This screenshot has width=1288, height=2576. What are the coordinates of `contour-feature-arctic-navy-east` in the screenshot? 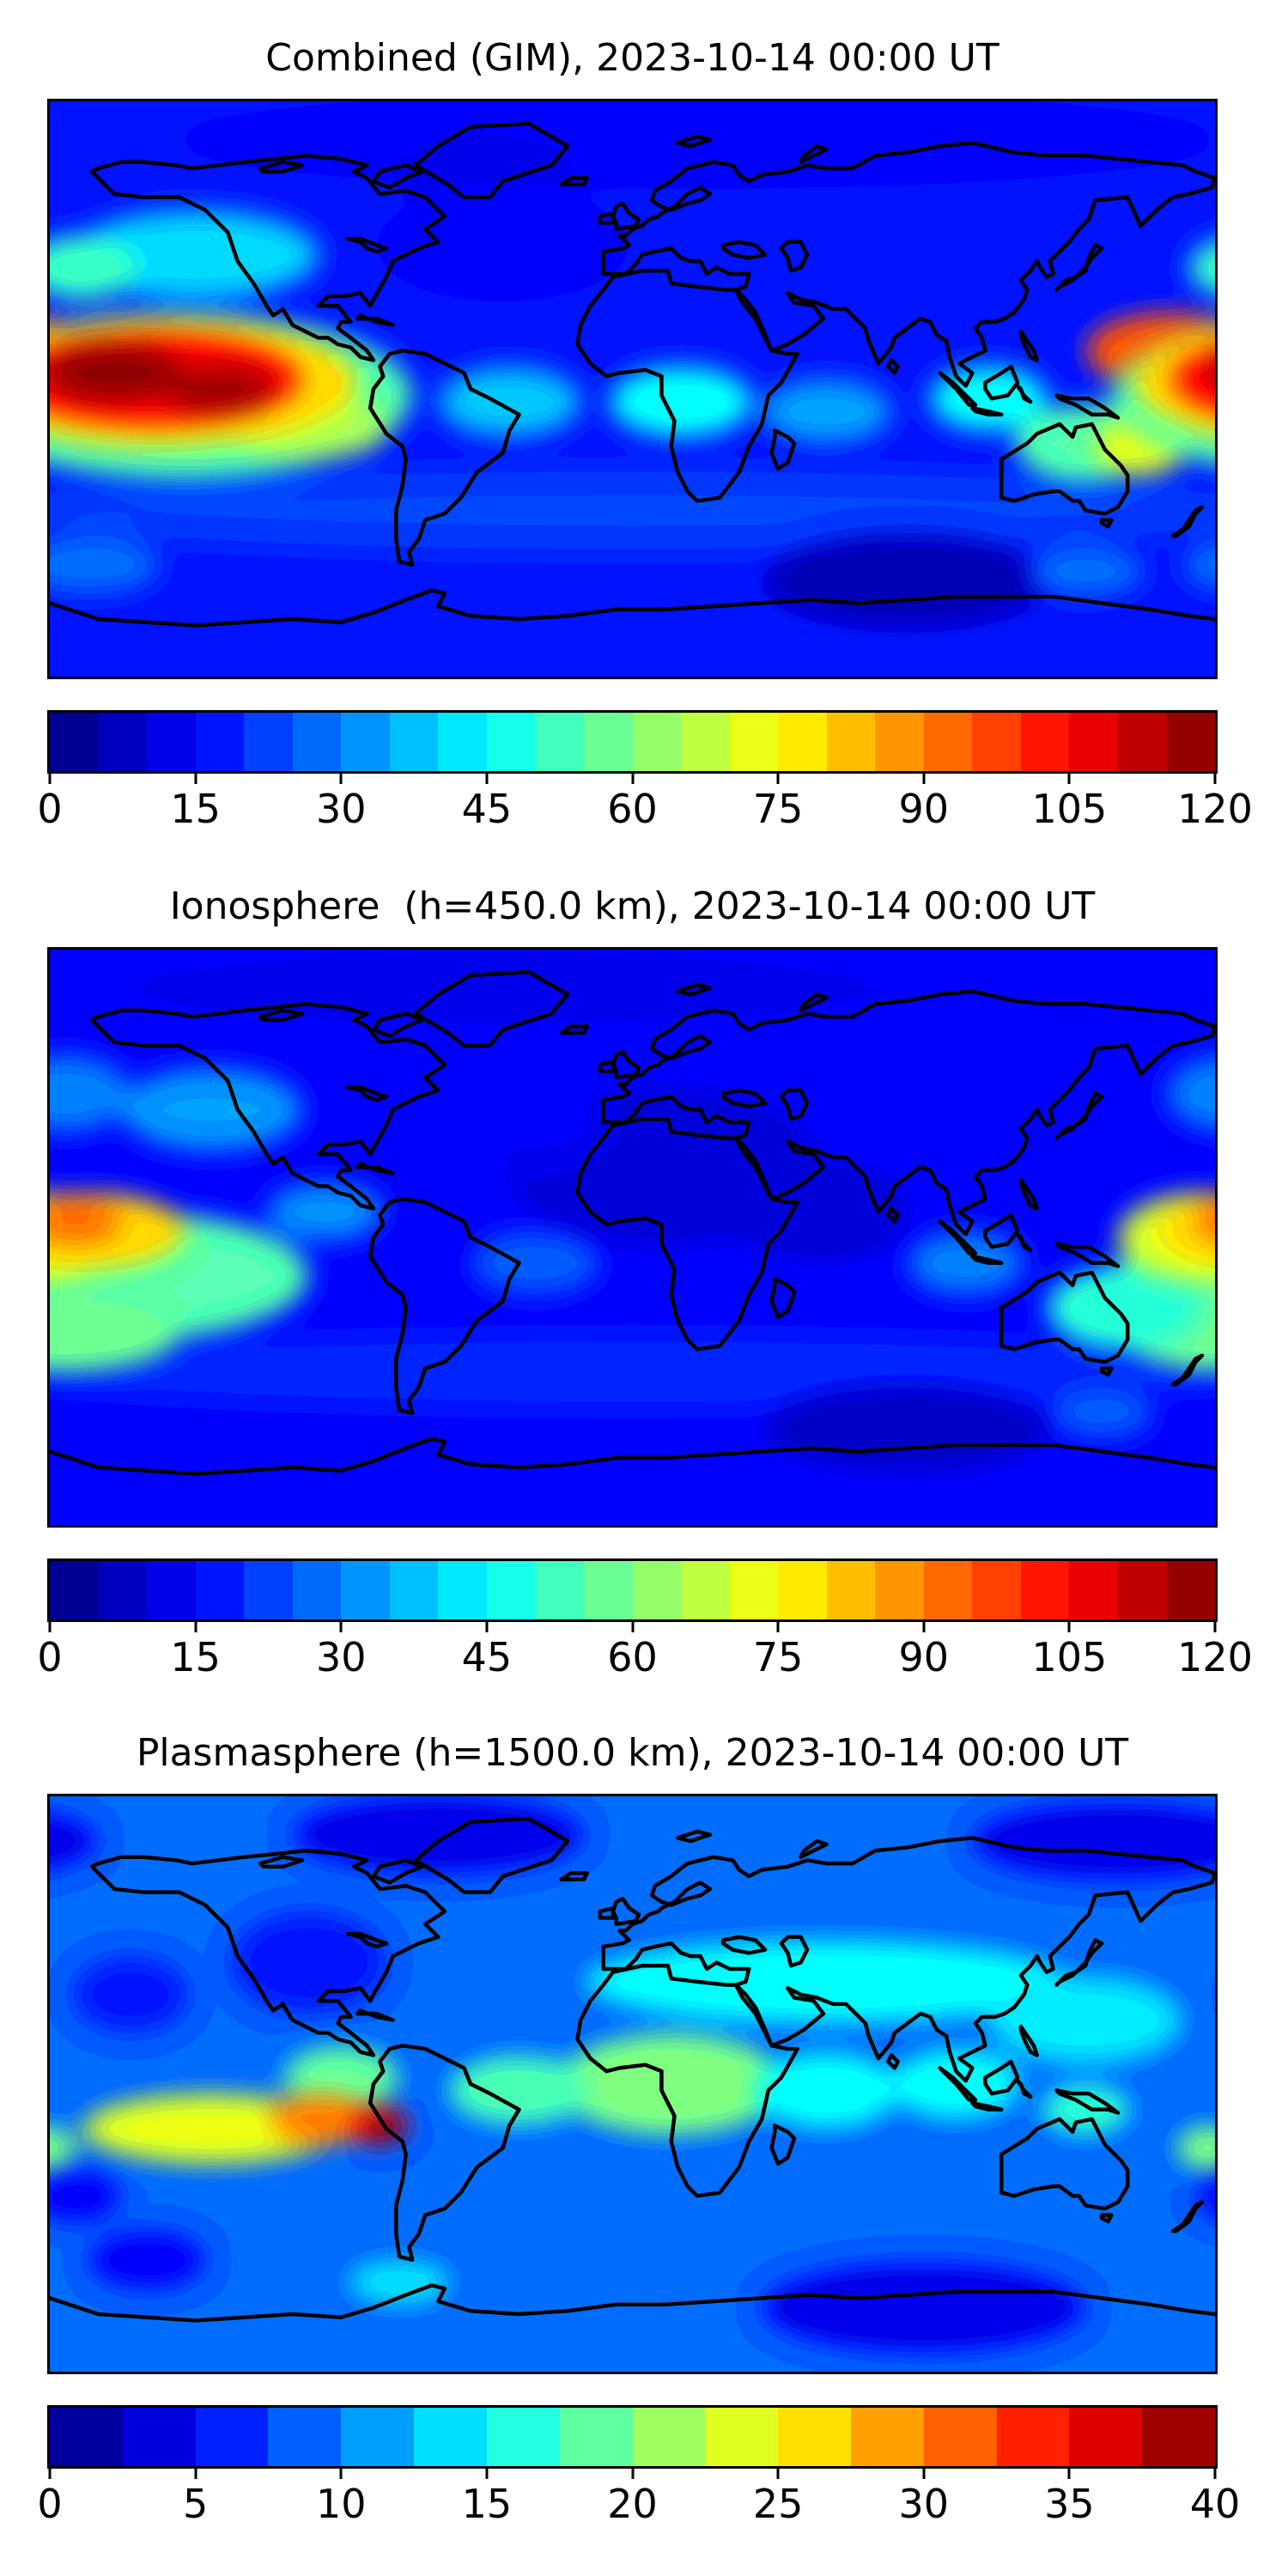 It's located at (74, 1841).